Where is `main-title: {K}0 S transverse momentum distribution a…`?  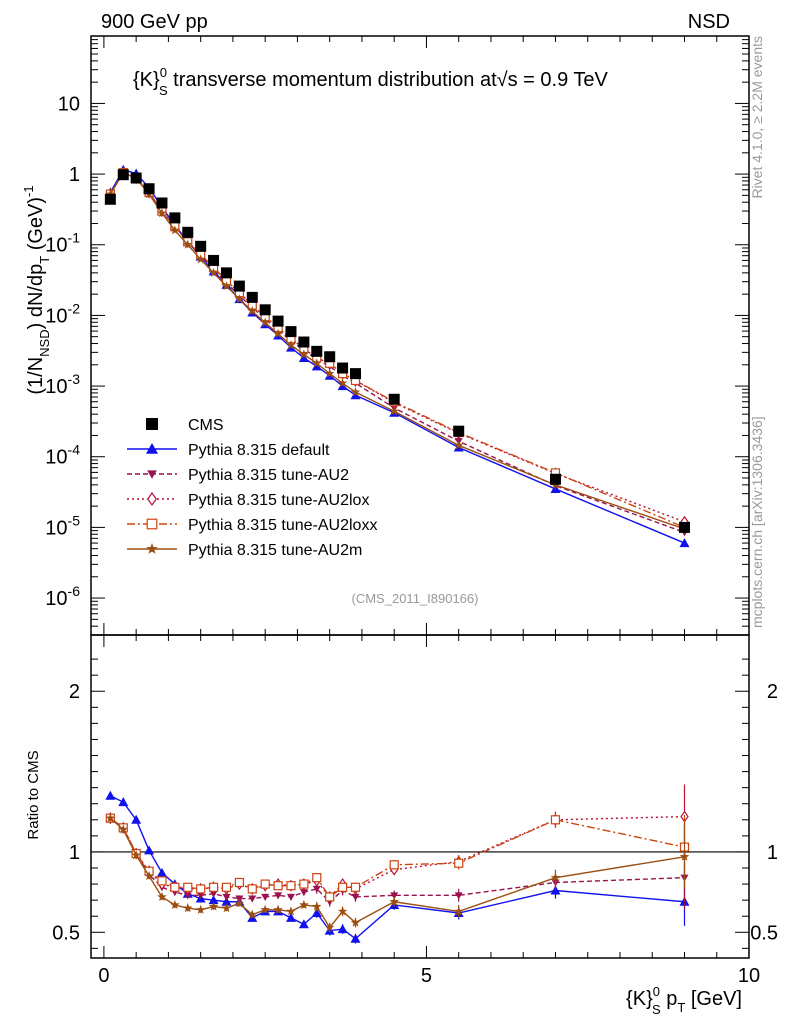 main-title: {K}0 S transverse momentum distribution a… is located at coordinates (371, 81).